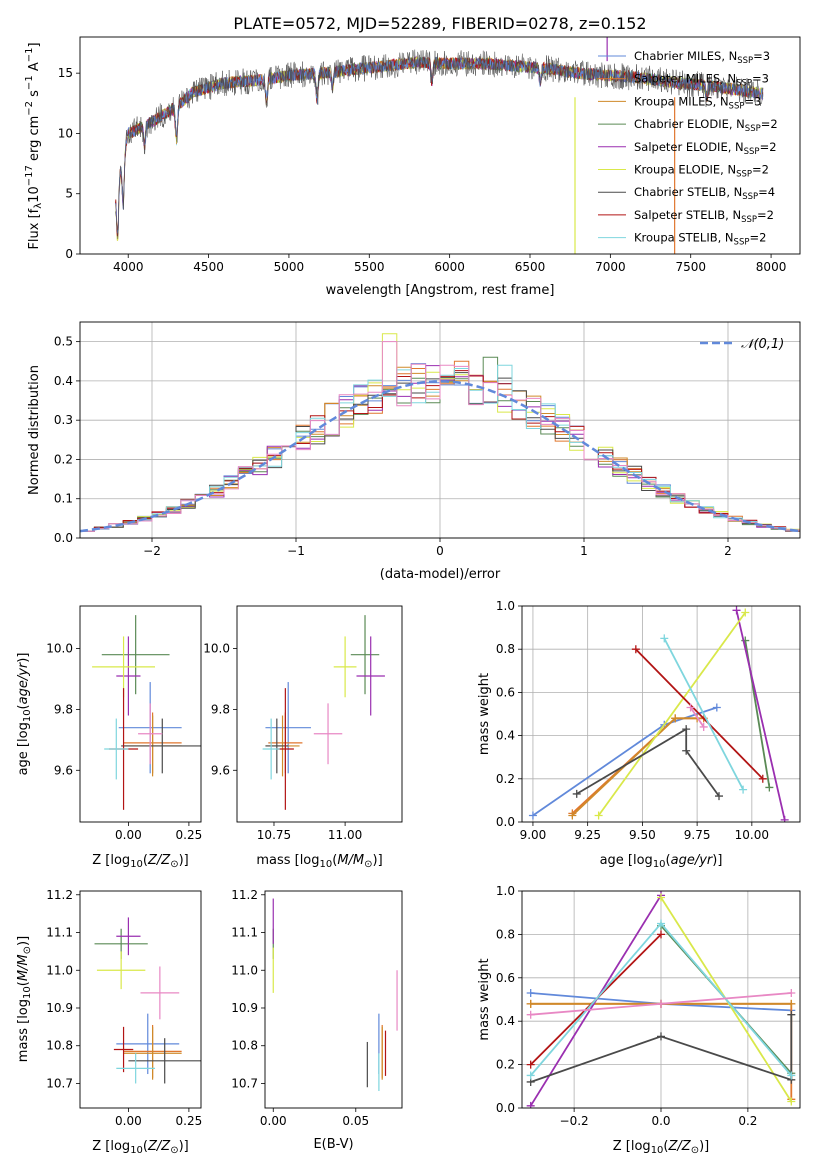  I want to click on x-tick-label: −0.2, so click(574, 1121).